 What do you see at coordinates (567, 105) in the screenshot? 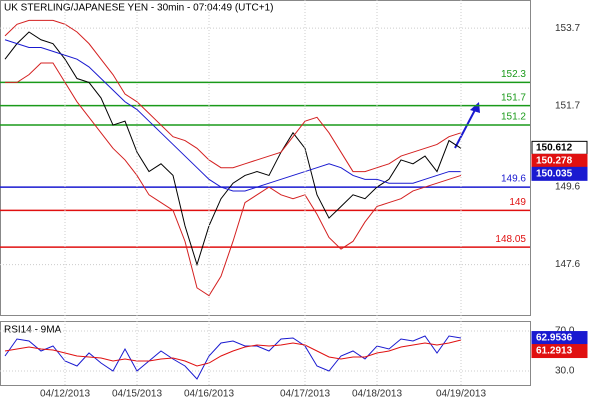
I see `y-tick-label: 151.7` at bounding box center [567, 105].